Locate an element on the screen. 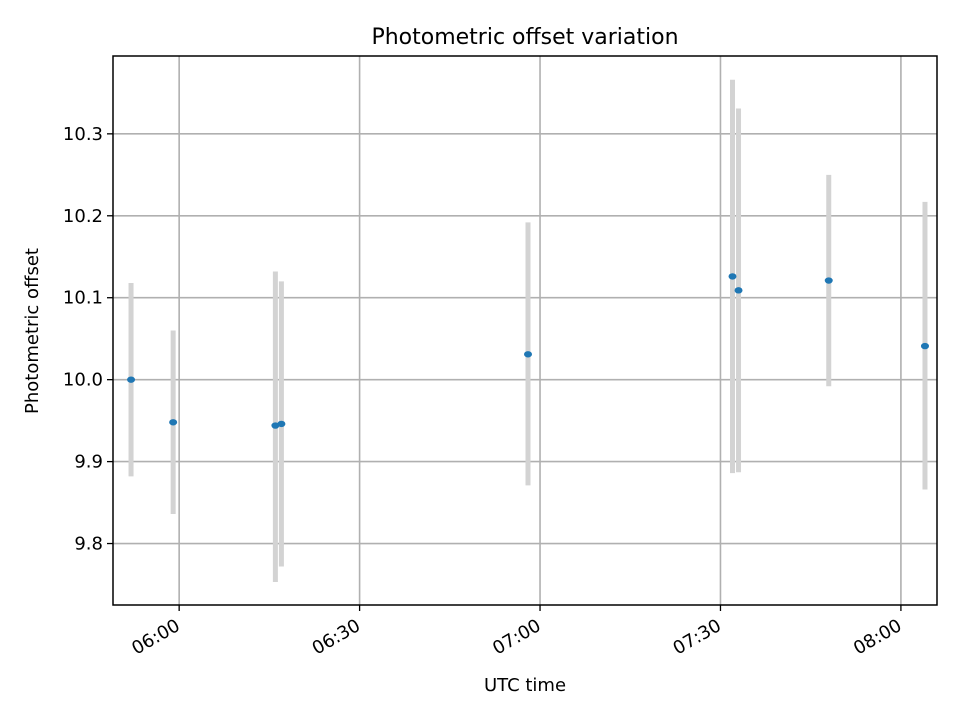  x-axis-label: UTC time is located at coordinates (525, 685).